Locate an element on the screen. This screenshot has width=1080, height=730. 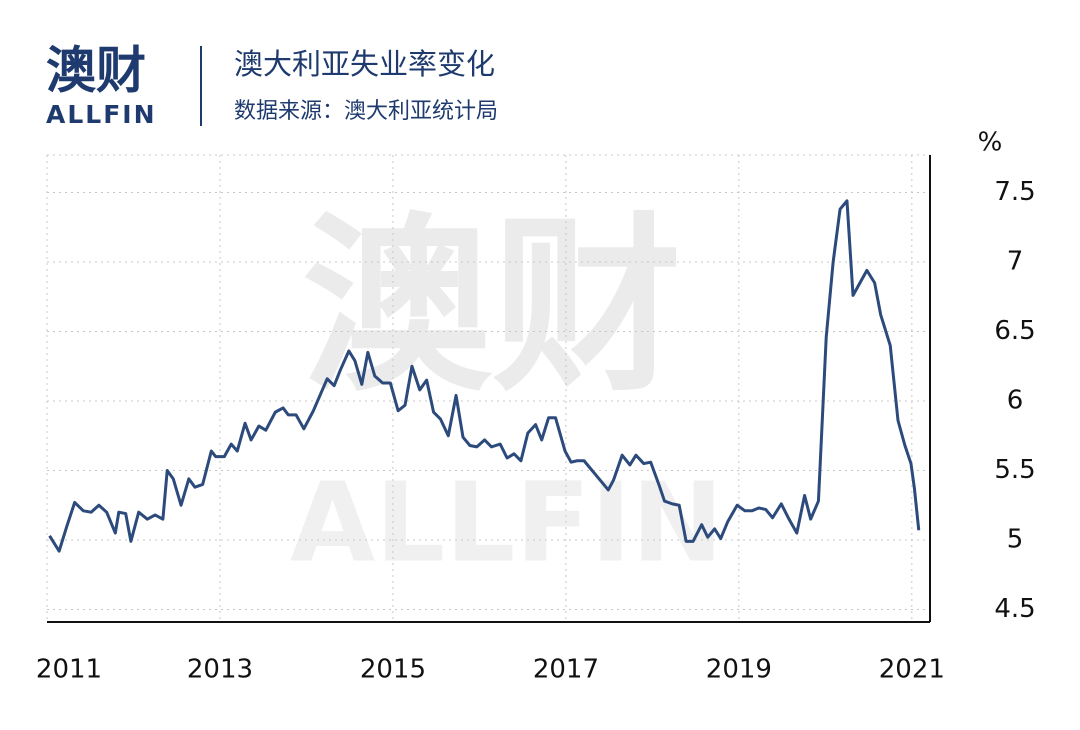
x-tick-label: 2017 is located at coordinates (566, 670).